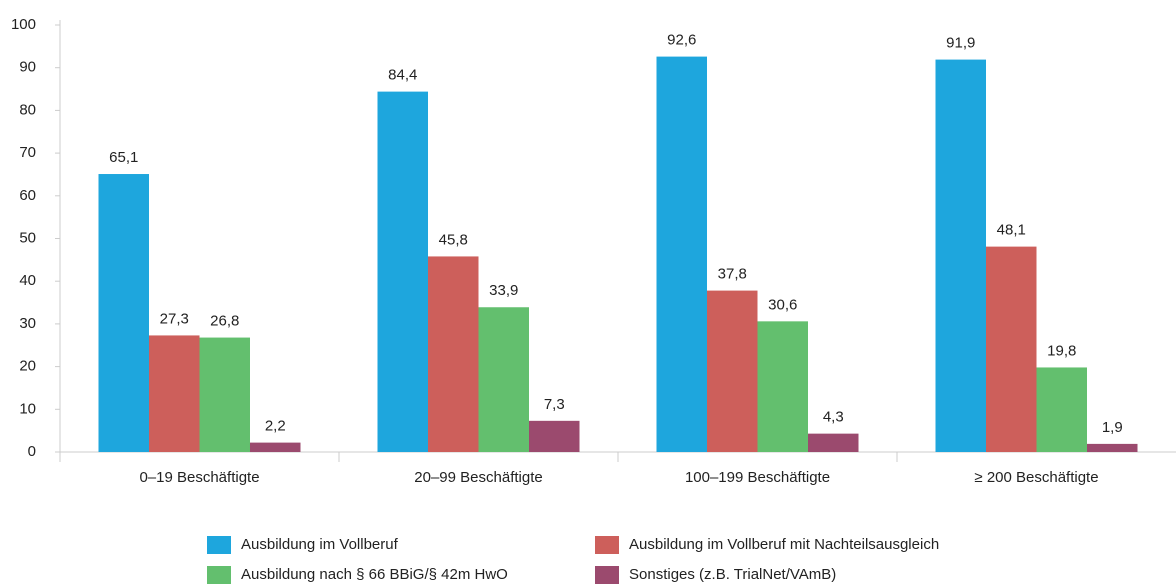 The image size is (1176, 587). I want to click on value-label: 30,6, so click(782, 304).